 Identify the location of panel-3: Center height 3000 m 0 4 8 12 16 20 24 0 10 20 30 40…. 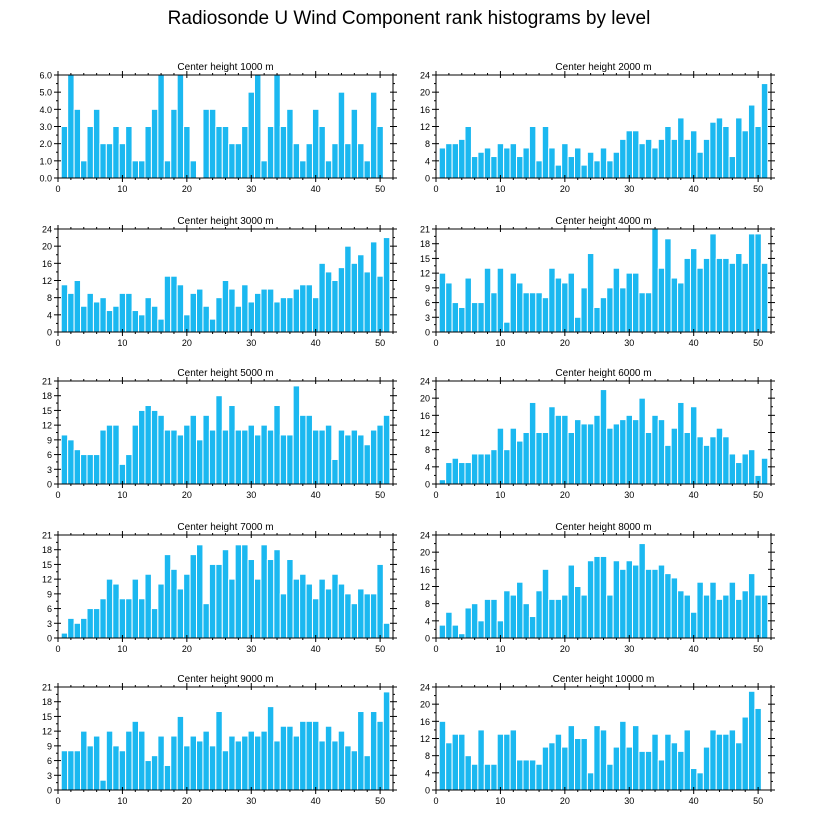
(219, 282).